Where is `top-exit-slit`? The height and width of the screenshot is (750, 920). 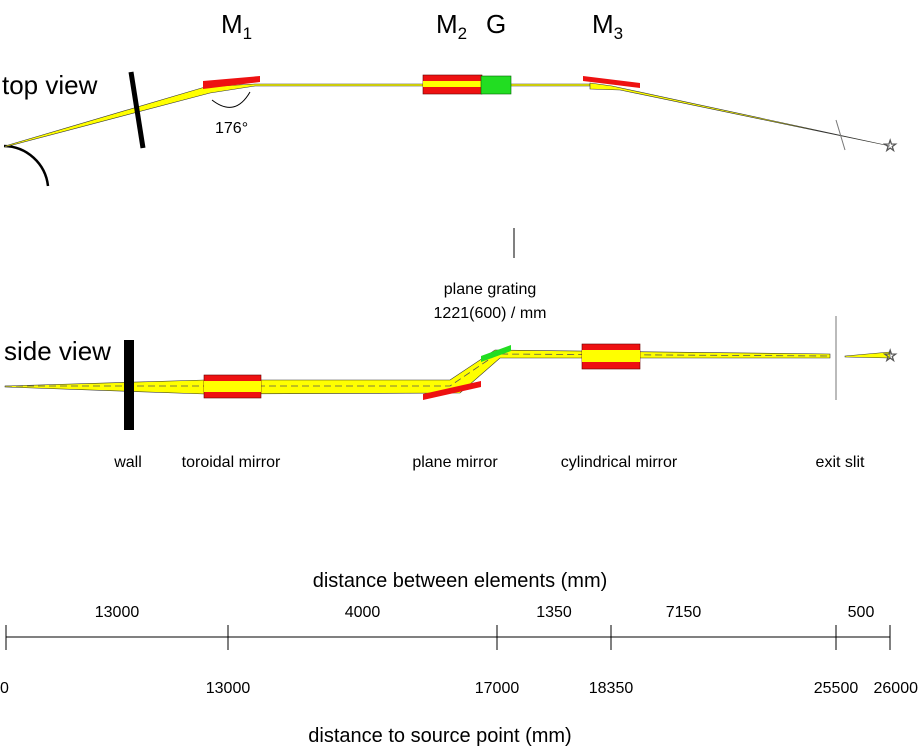
top-exit-slit is located at coordinates (840, 135).